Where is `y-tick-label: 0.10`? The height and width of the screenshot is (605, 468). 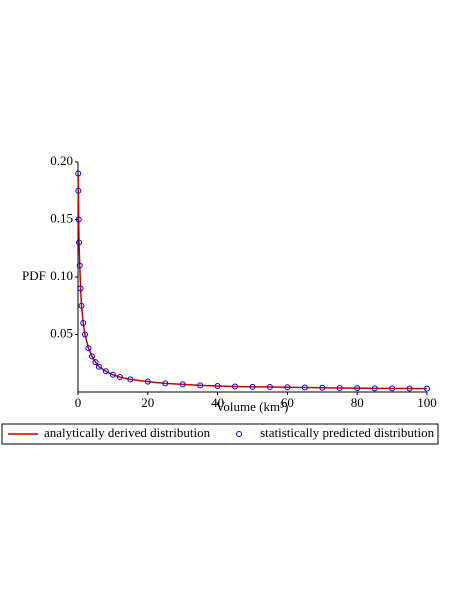 y-tick-label: 0.10 is located at coordinates (61, 275).